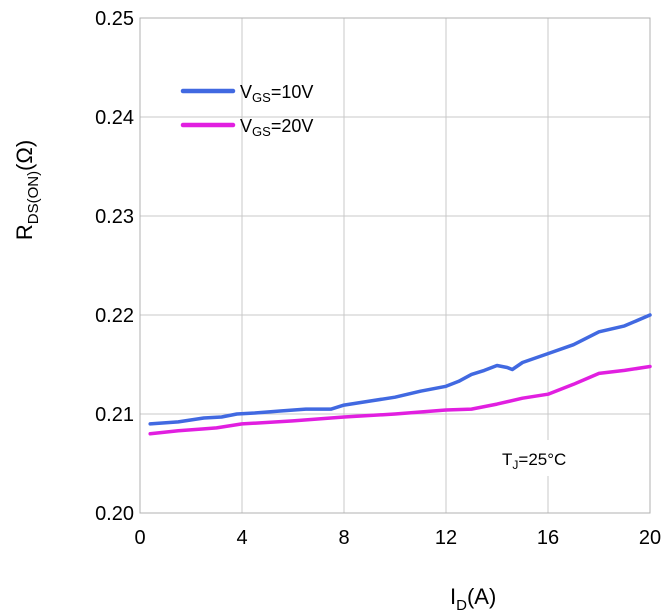 The image size is (666, 615). I want to click on y-tick-label: 0.25, so click(114, 19).